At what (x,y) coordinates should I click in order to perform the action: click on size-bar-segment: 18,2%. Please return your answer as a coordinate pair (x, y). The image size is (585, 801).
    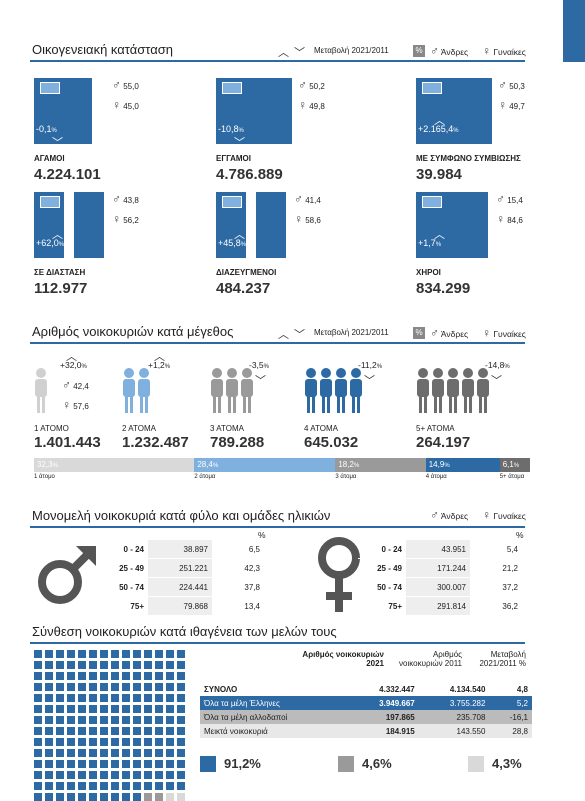
    Looking at the image, I should click on (380, 465).